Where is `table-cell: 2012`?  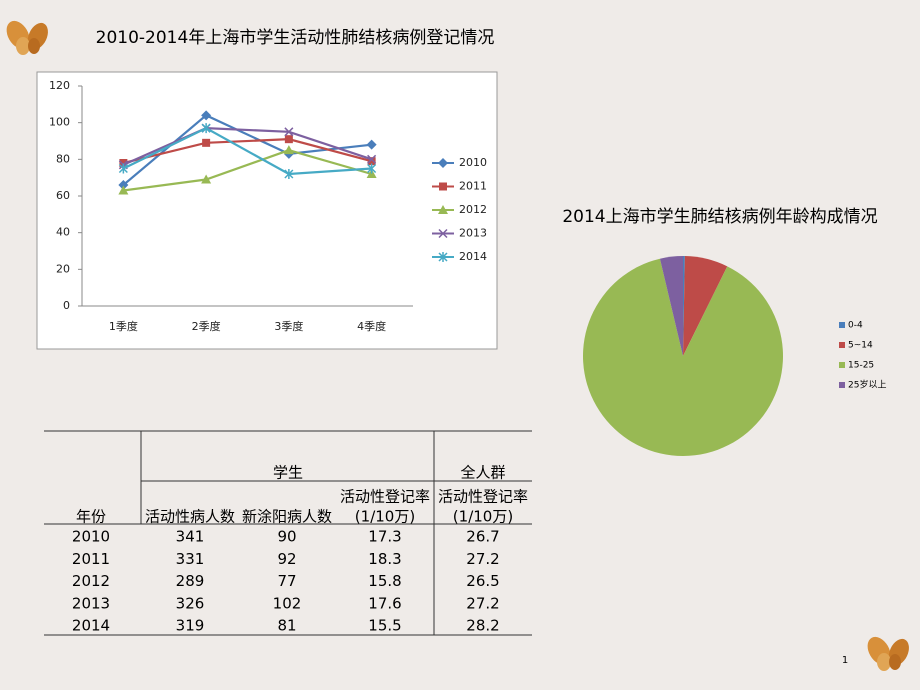 table-cell: 2012 is located at coordinates (91, 581).